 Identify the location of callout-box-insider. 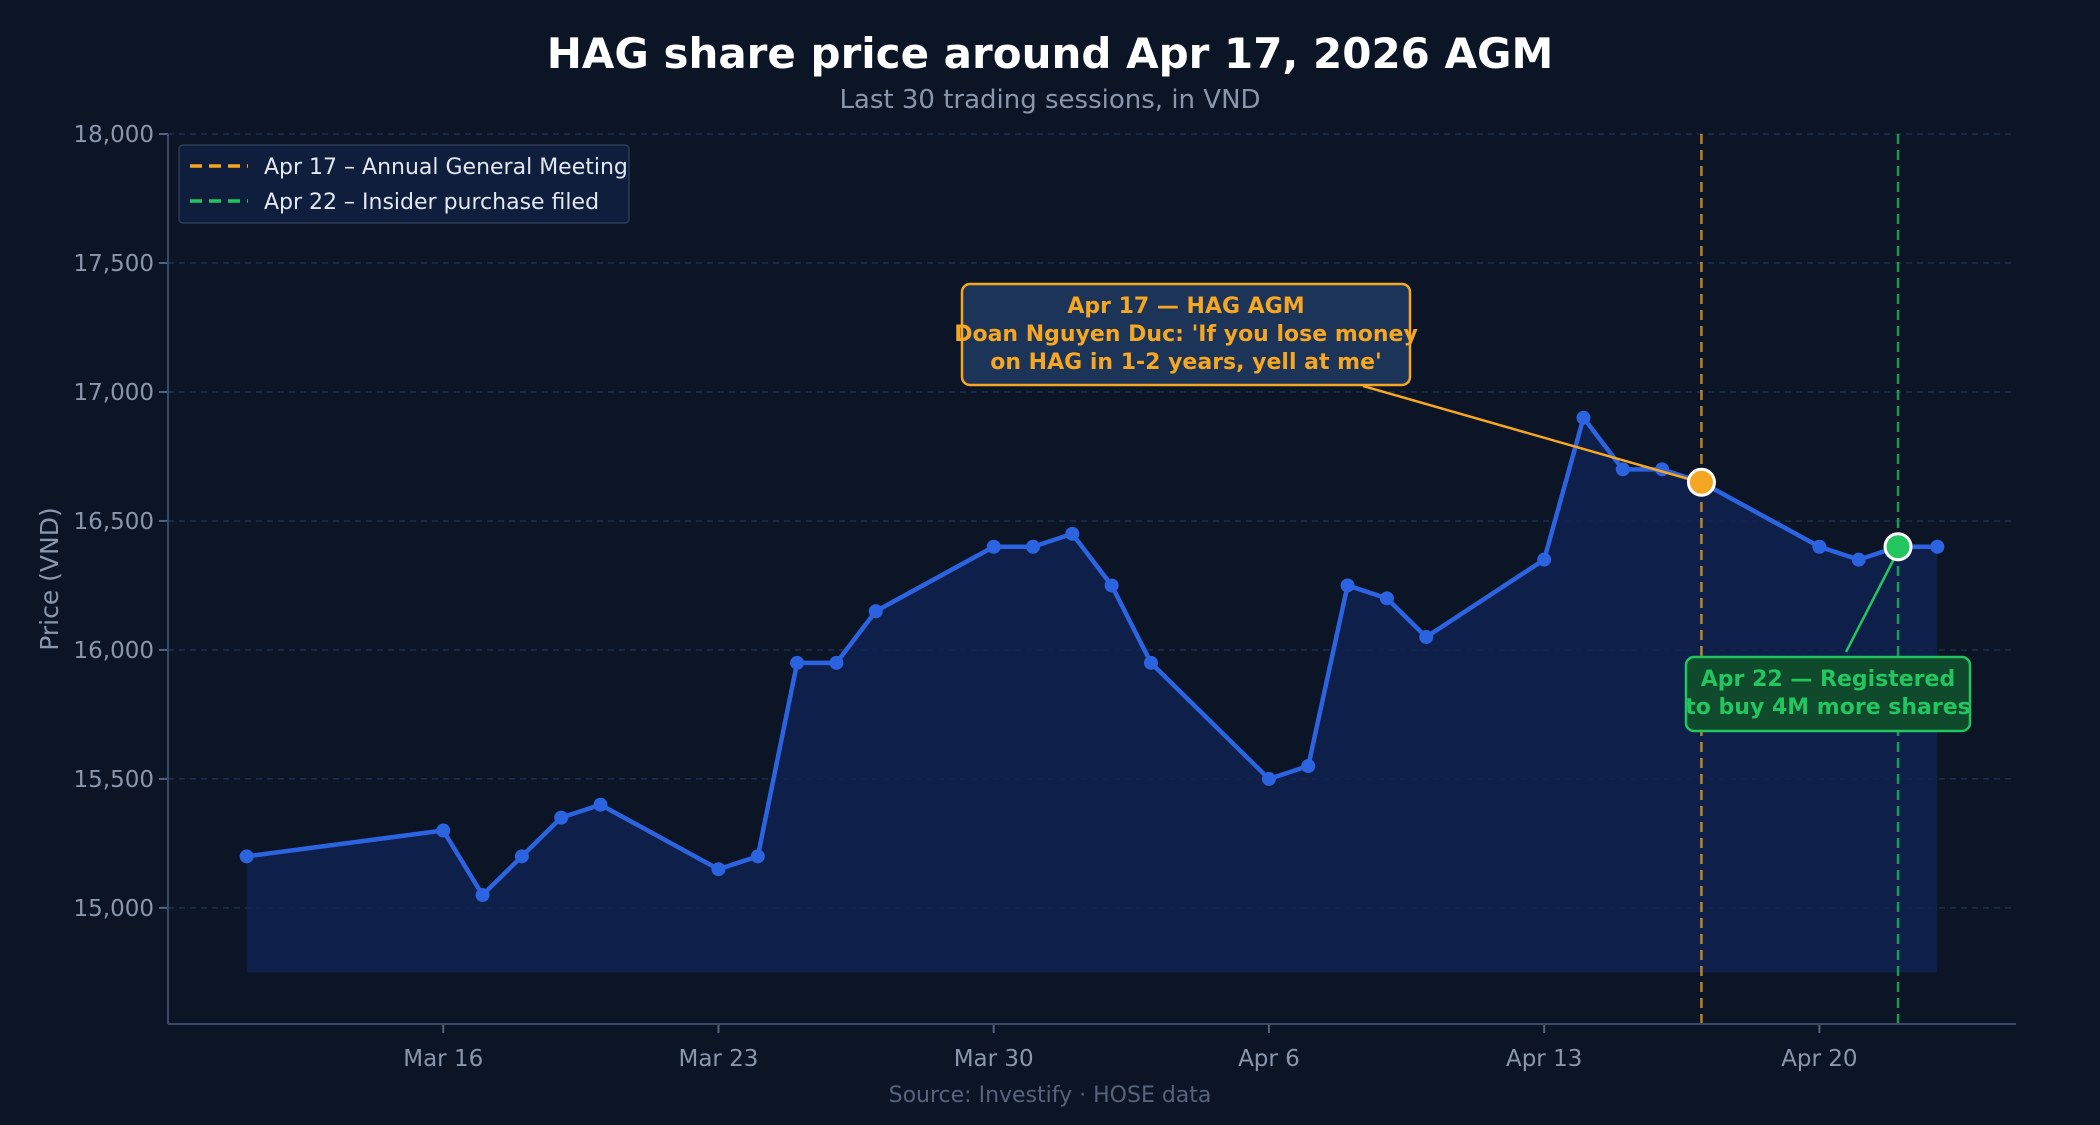
(1828, 694).